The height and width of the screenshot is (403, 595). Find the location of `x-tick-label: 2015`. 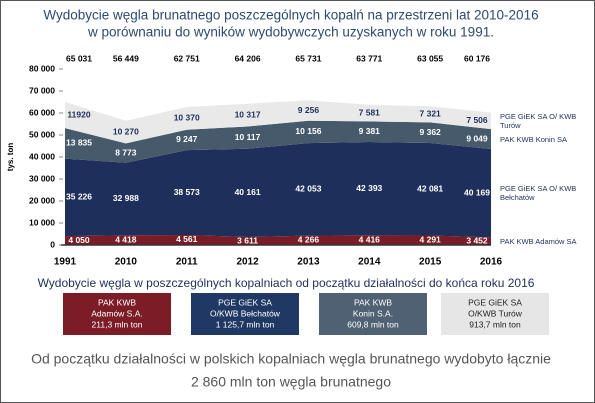

x-tick-label: 2015 is located at coordinates (430, 262).